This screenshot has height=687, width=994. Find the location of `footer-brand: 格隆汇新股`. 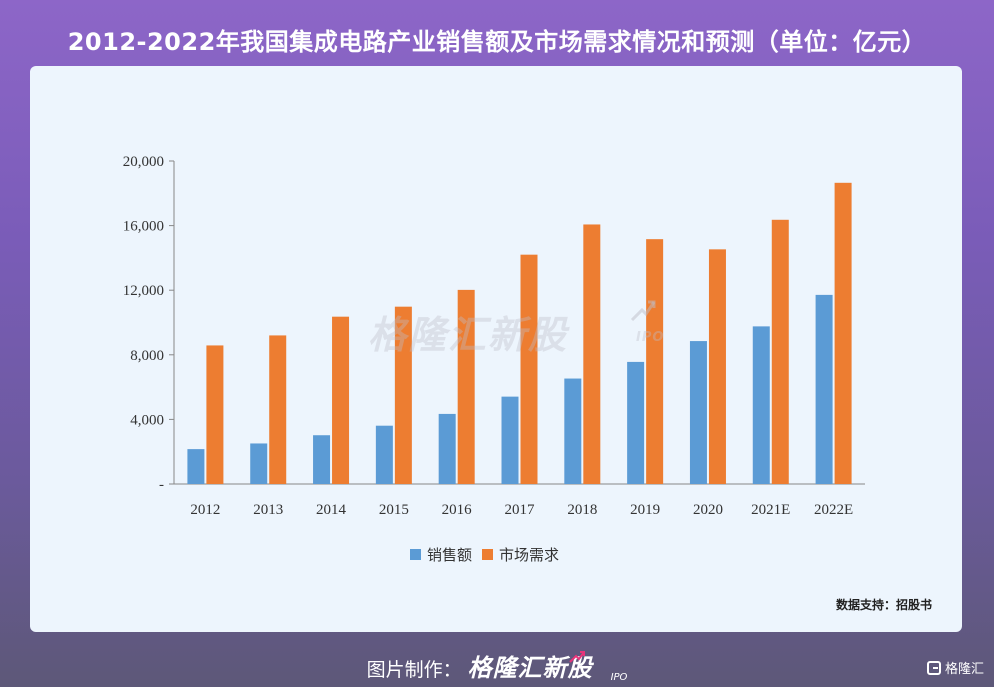

footer-brand: 格隆汇新股 is located at coordinates (530, 668).